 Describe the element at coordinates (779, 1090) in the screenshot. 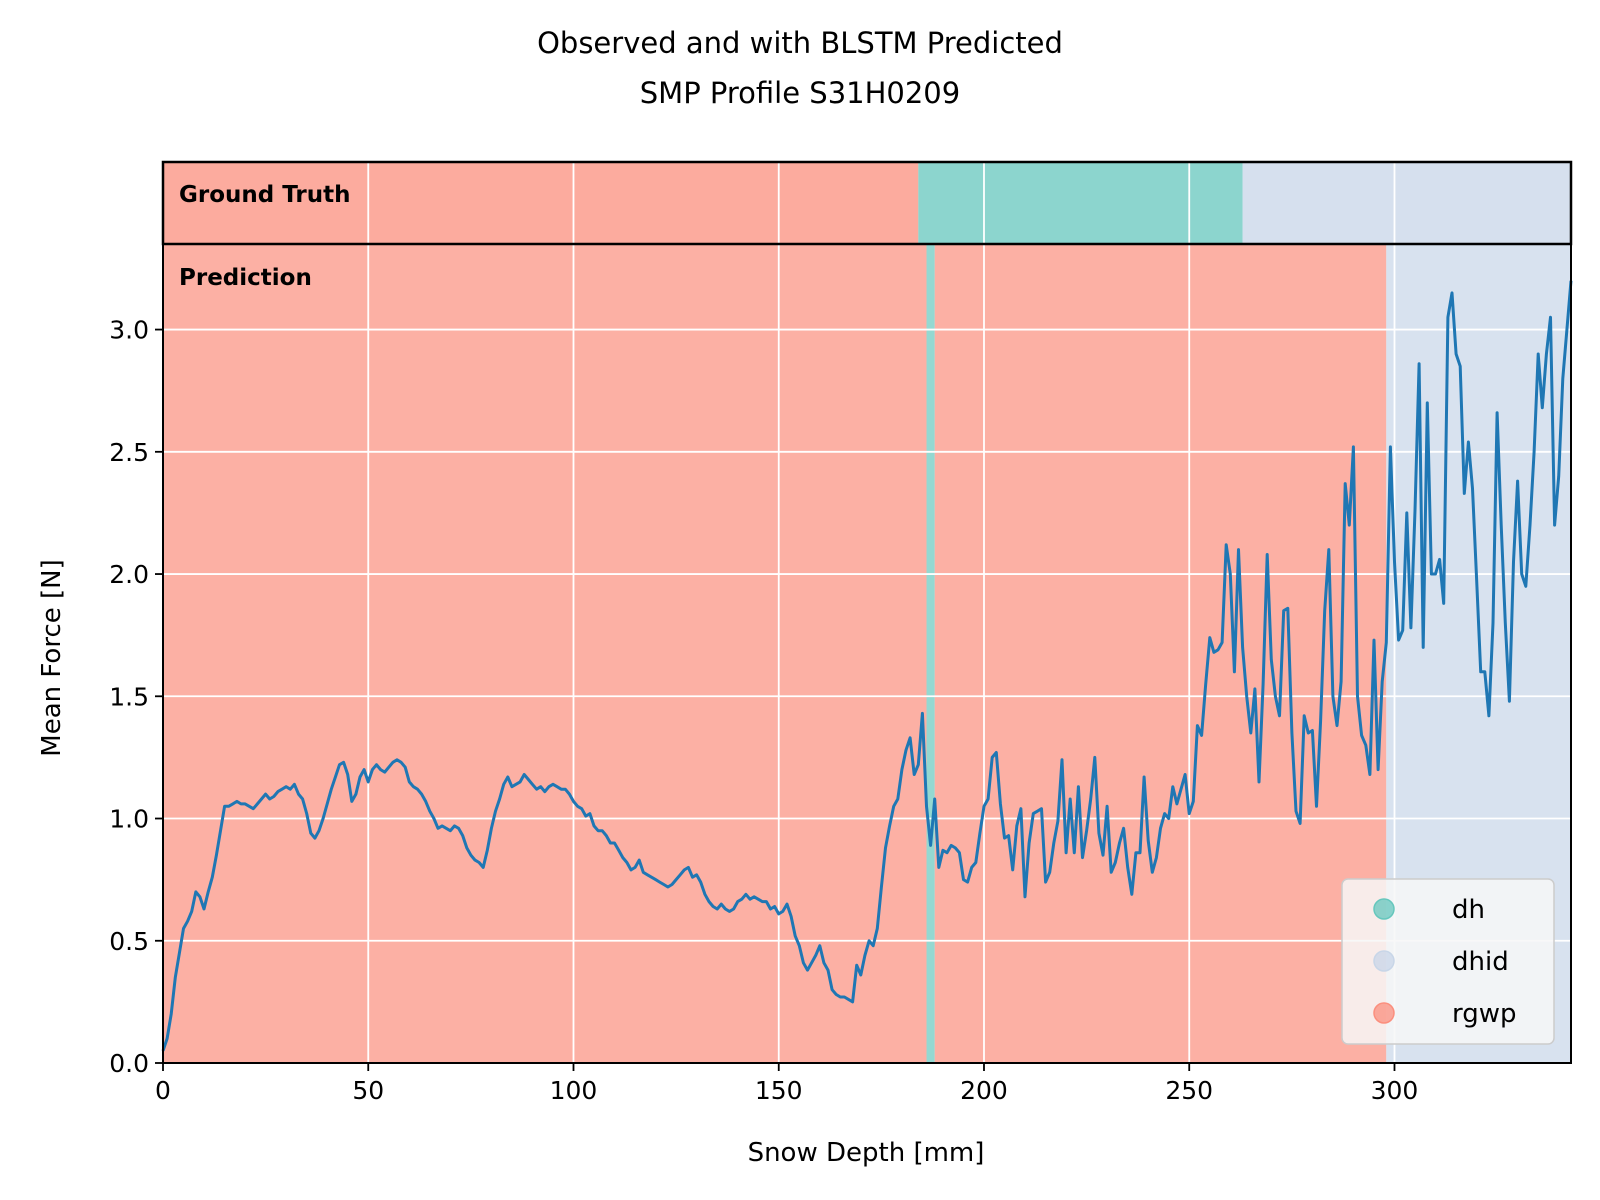

I see `x-tick-label: 150` at that location.